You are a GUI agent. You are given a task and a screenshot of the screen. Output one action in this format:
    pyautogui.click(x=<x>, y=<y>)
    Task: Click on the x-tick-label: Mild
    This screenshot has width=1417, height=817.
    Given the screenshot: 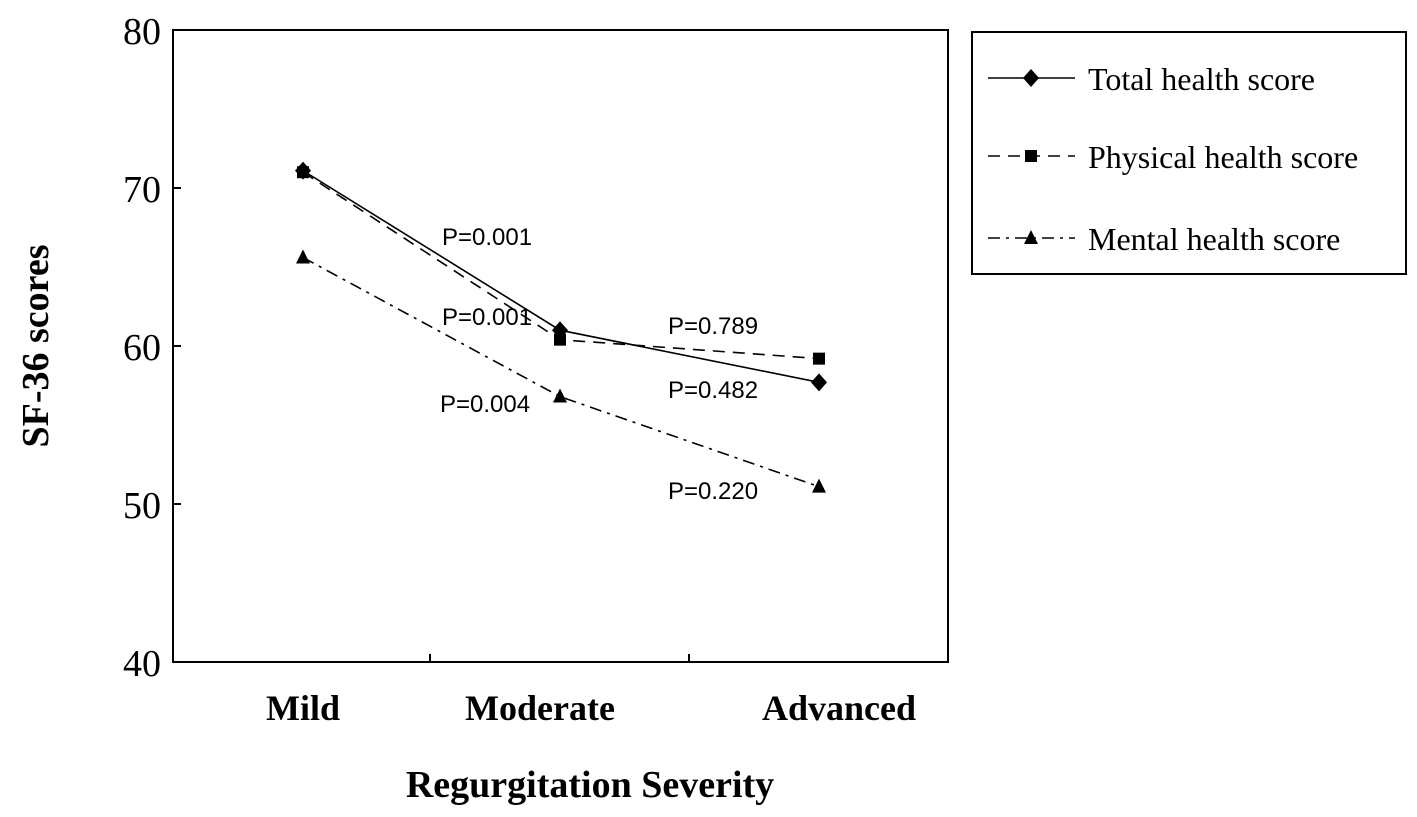 What is the action you would take?
    pyautogui.click(x=303, y=708)
    